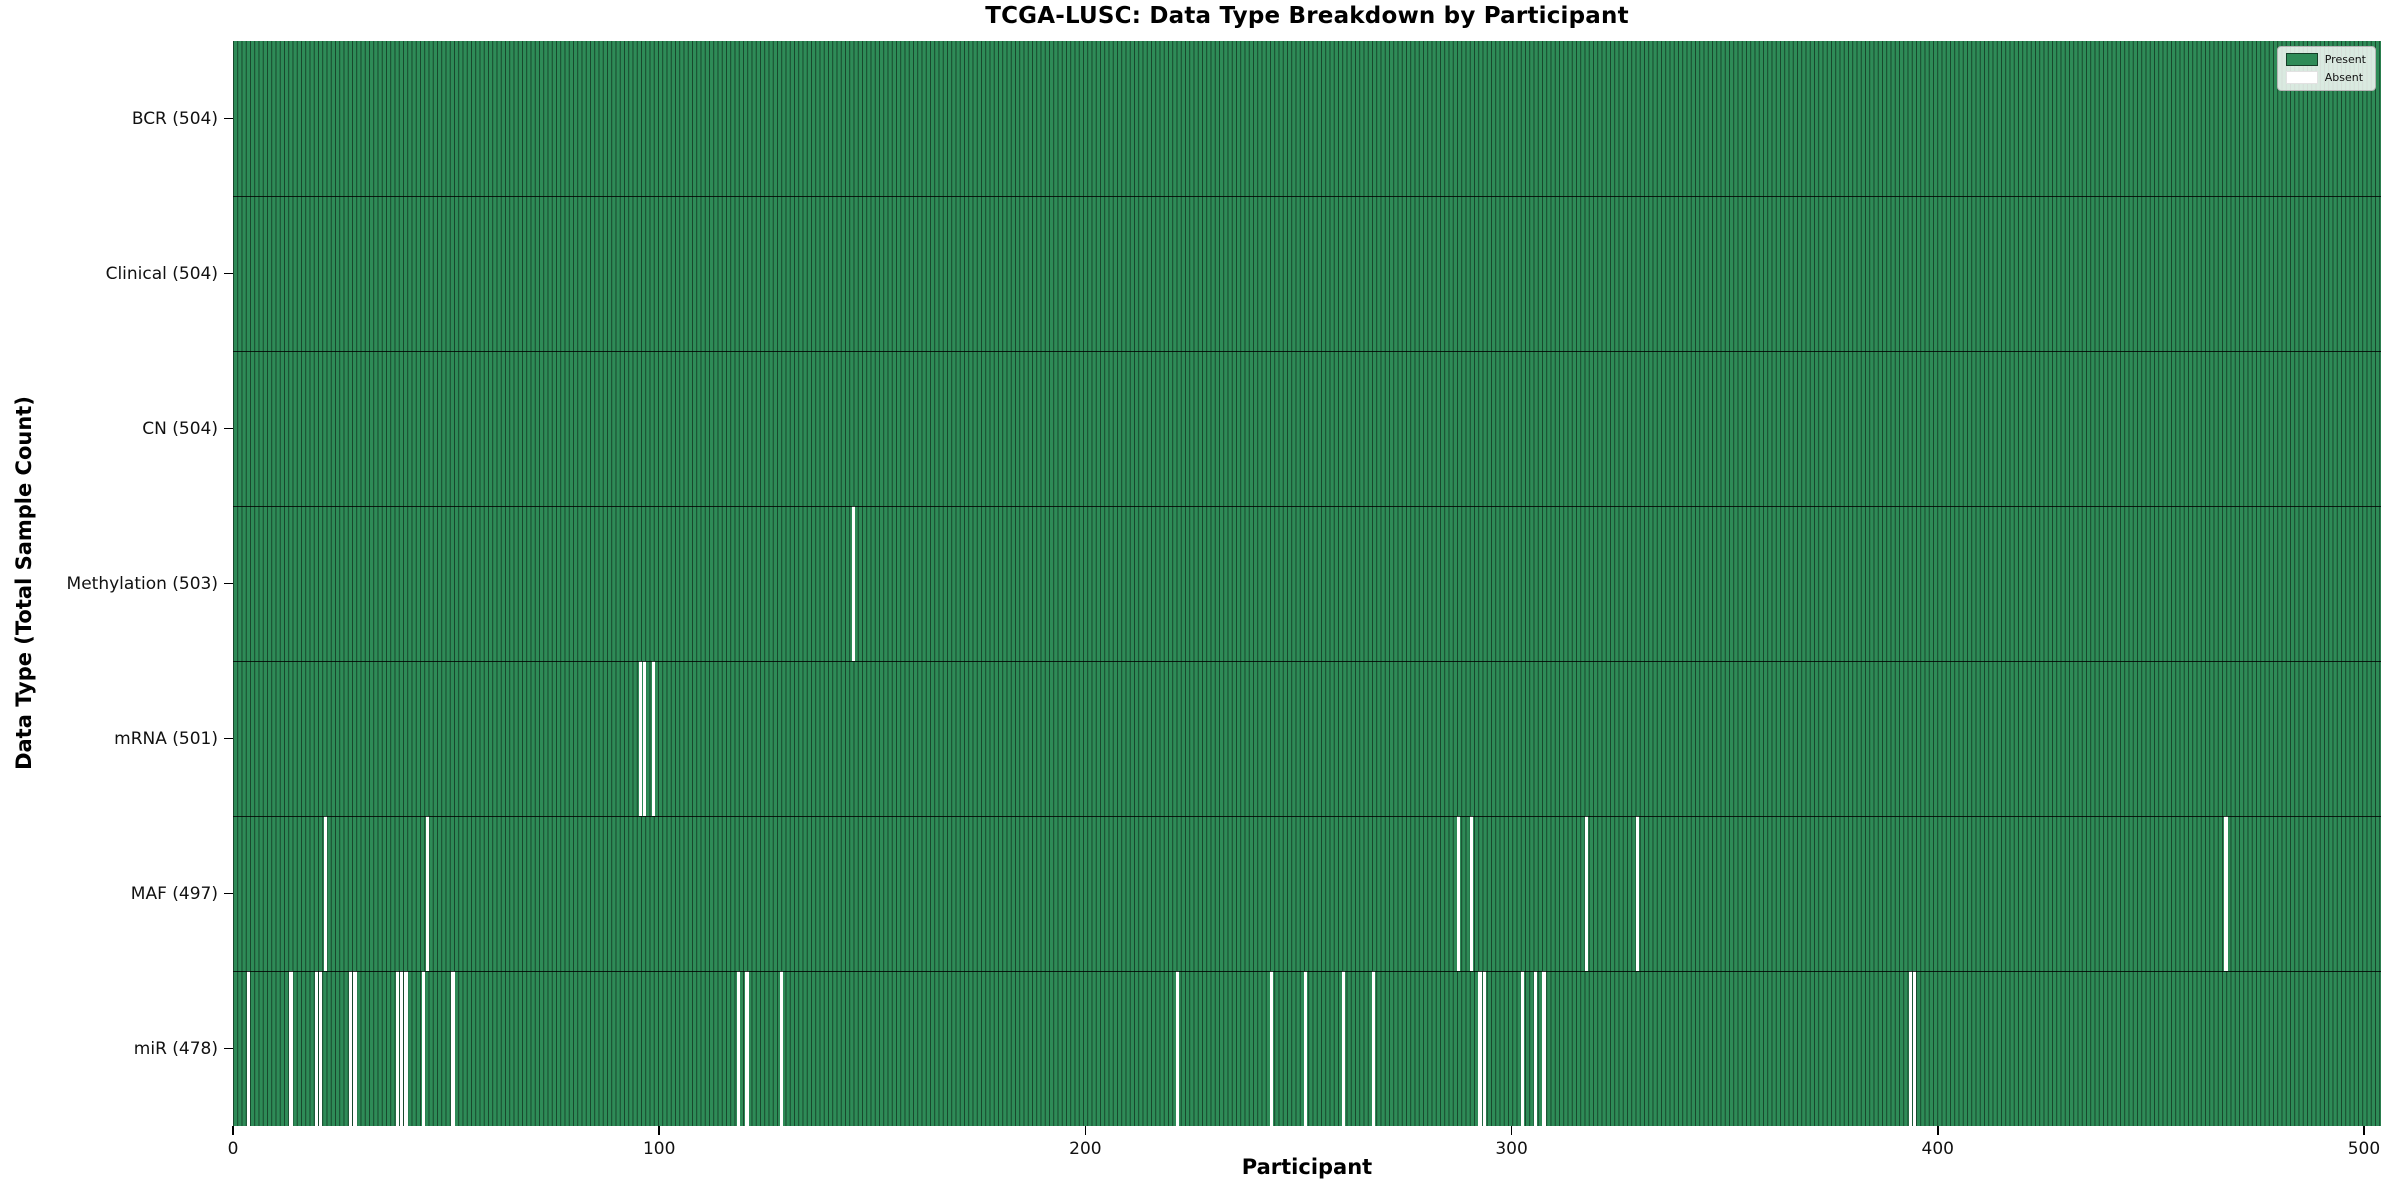 This screenshot has width=2400, height=1200. What do you see at coordinates (1307, 428) in the screenshot?
I see `row-CN` at bounding box center [1307, 428].